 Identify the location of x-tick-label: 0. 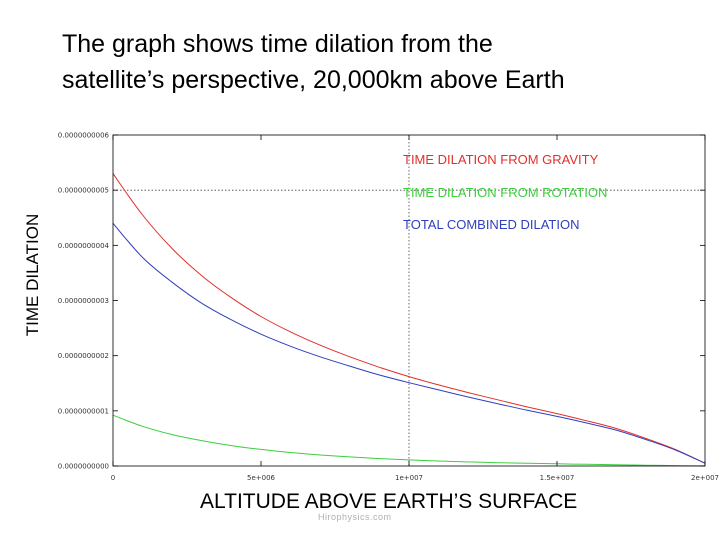
(113, 478).